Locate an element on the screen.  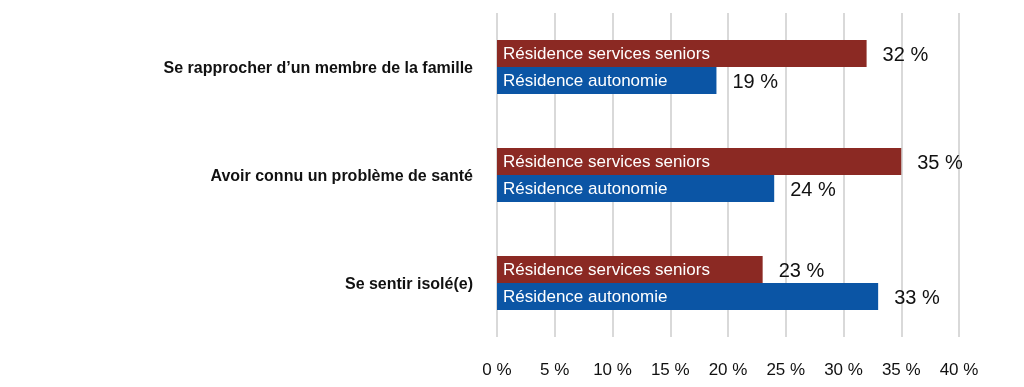
y-tick-label: Se rapprocher d’un membre de la famille is located at coordinates (318, 67).